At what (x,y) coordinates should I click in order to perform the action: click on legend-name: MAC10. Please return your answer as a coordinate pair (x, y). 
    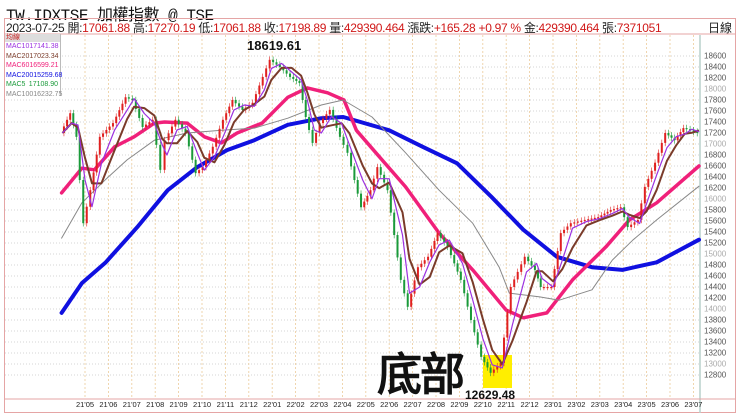
    Looking at the image, I should click on (18, 46).